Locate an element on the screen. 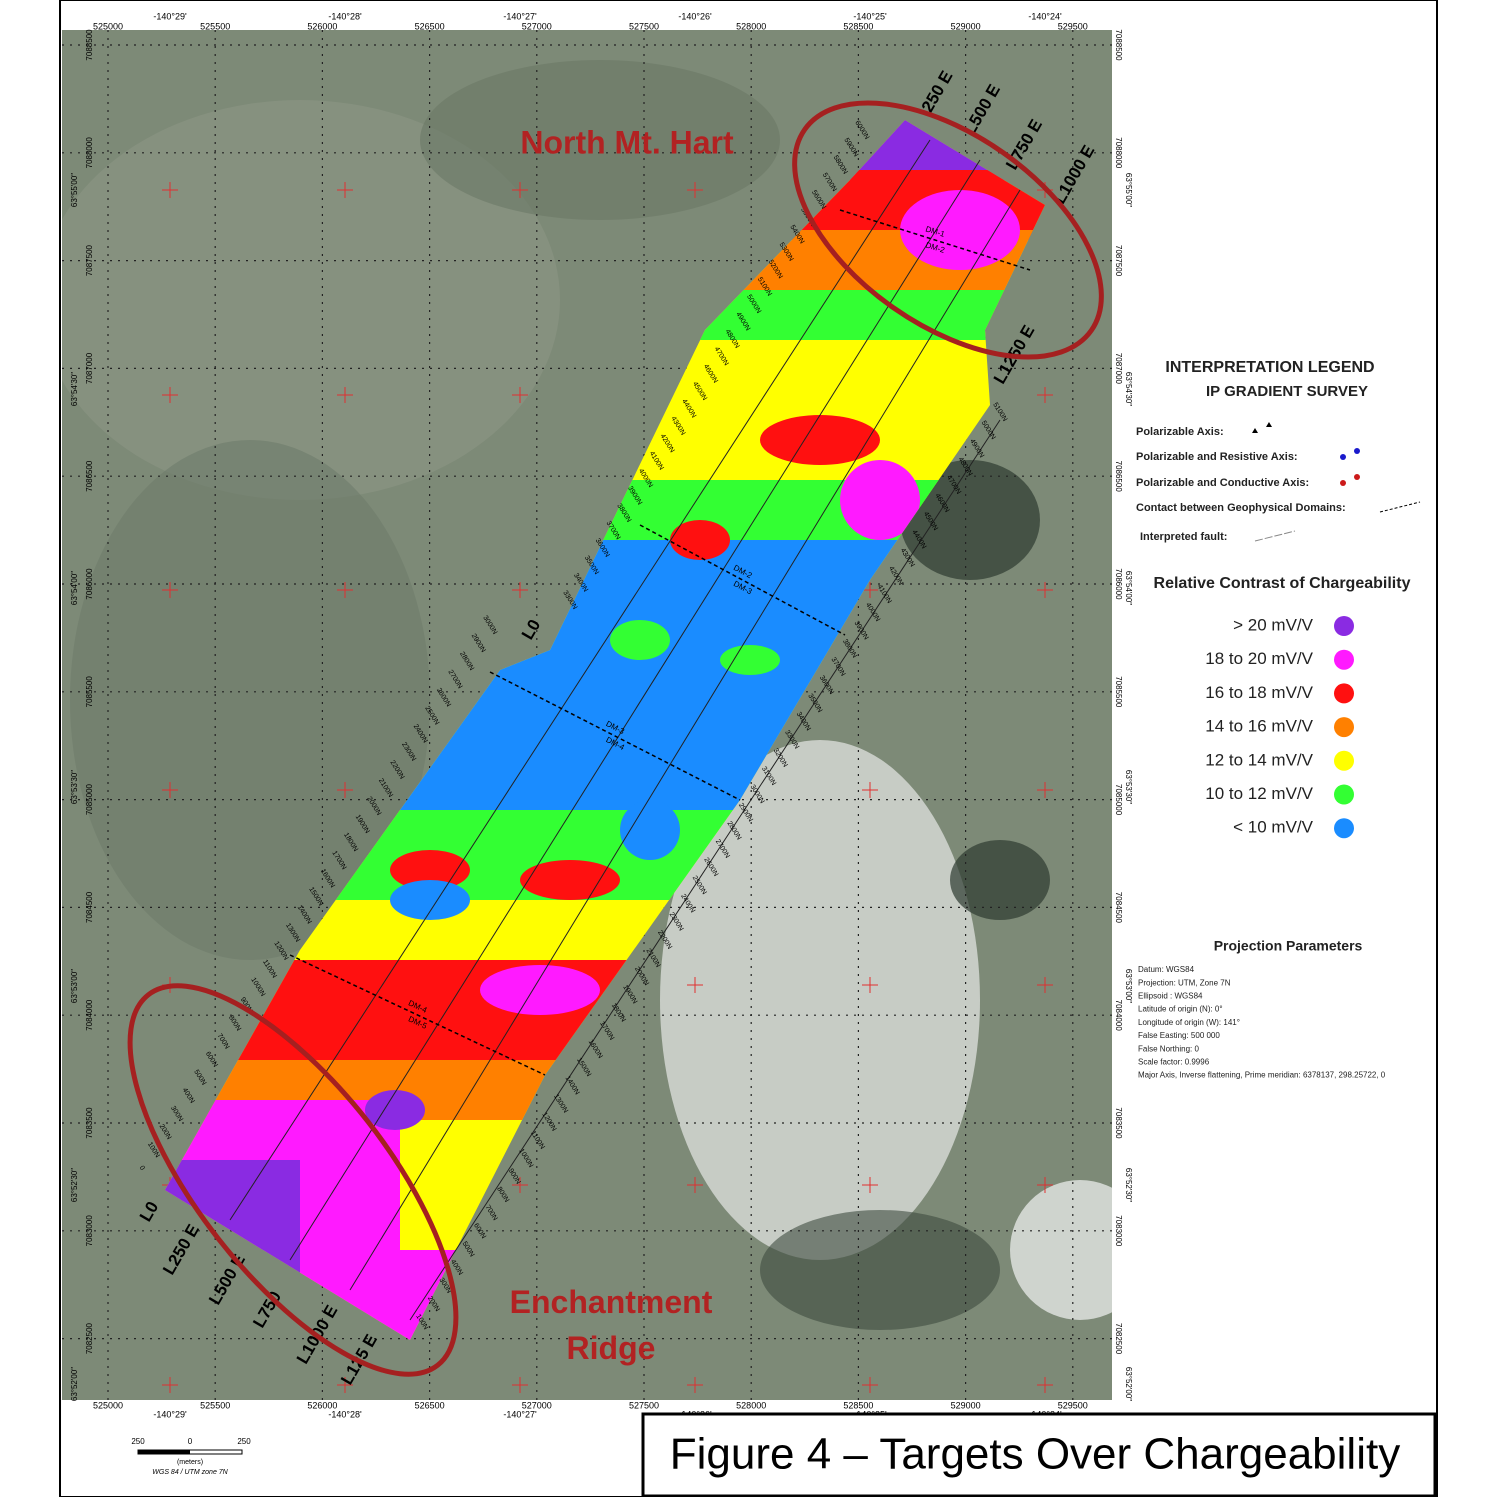  figure-title: Figure 4 – Targets Over Chargeability is located at coordinates (1035, 1454).